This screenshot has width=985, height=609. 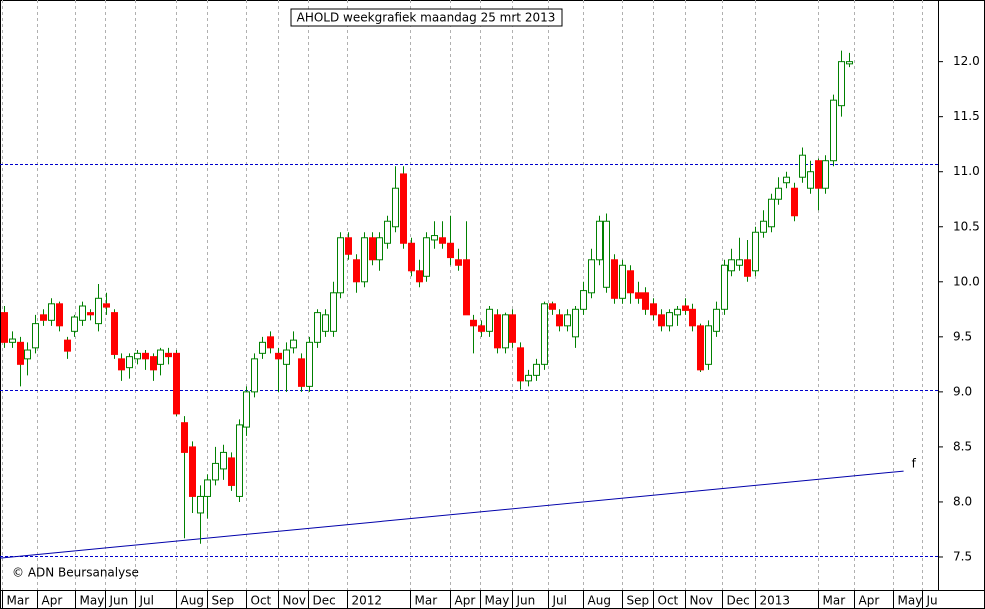 What do you see at coordinates (526, 601) in the screenshot?
I see `x-tick-label: Jun` at bounding box center [526, 601].